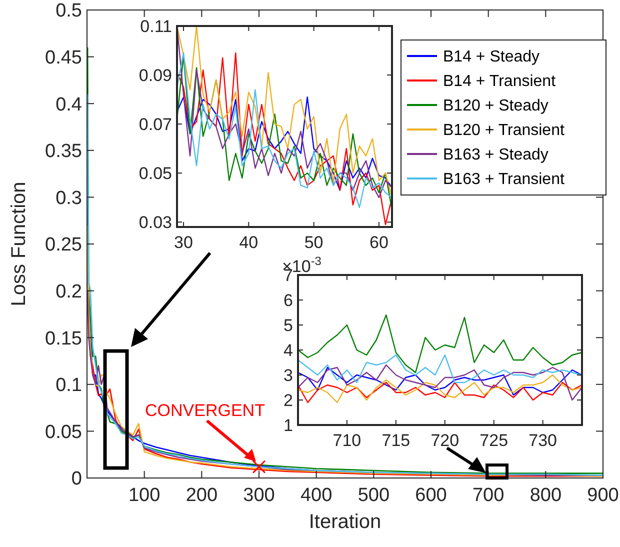 Image resolution: width=620 pixels, height=547 pixels. I want to click on x-tick-label: 800, so click(546, 495).